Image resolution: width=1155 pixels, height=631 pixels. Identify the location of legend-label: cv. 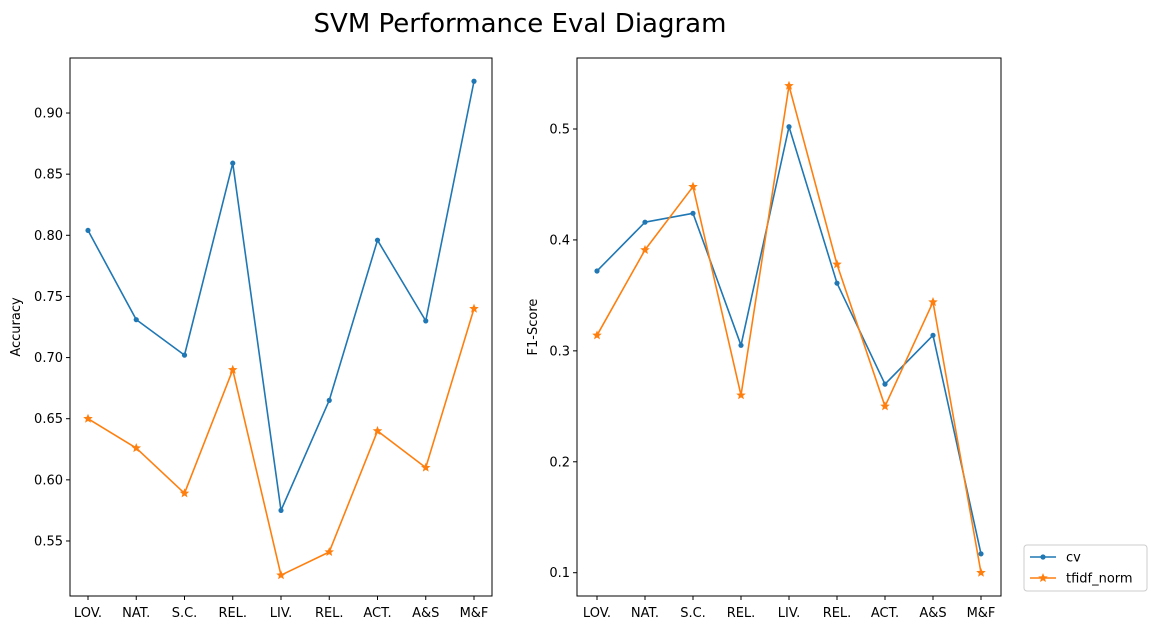
(1073, 558).